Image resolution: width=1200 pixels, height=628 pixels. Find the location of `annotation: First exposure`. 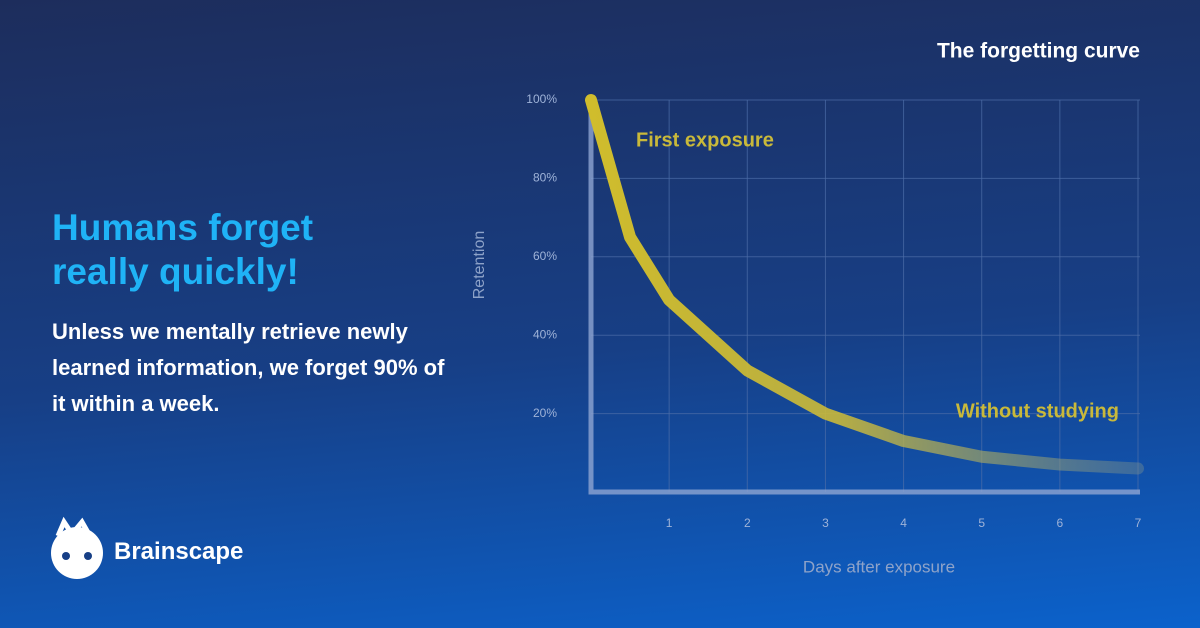

annotation: First exposure is located at coordinates (705, 140).